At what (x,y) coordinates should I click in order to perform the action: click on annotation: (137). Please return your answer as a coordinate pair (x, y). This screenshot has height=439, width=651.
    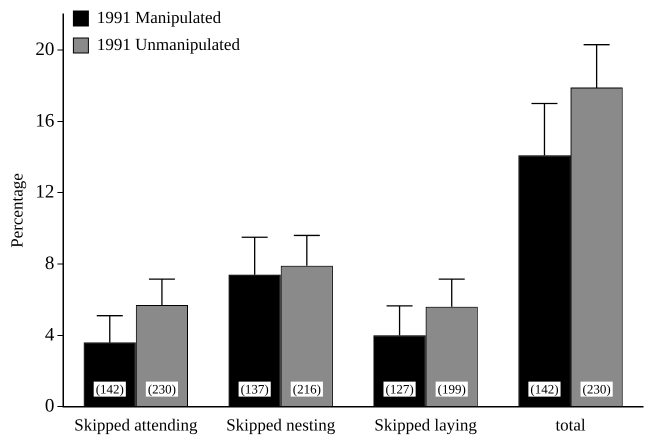
    Looking at the image, I should click on (254, 389).